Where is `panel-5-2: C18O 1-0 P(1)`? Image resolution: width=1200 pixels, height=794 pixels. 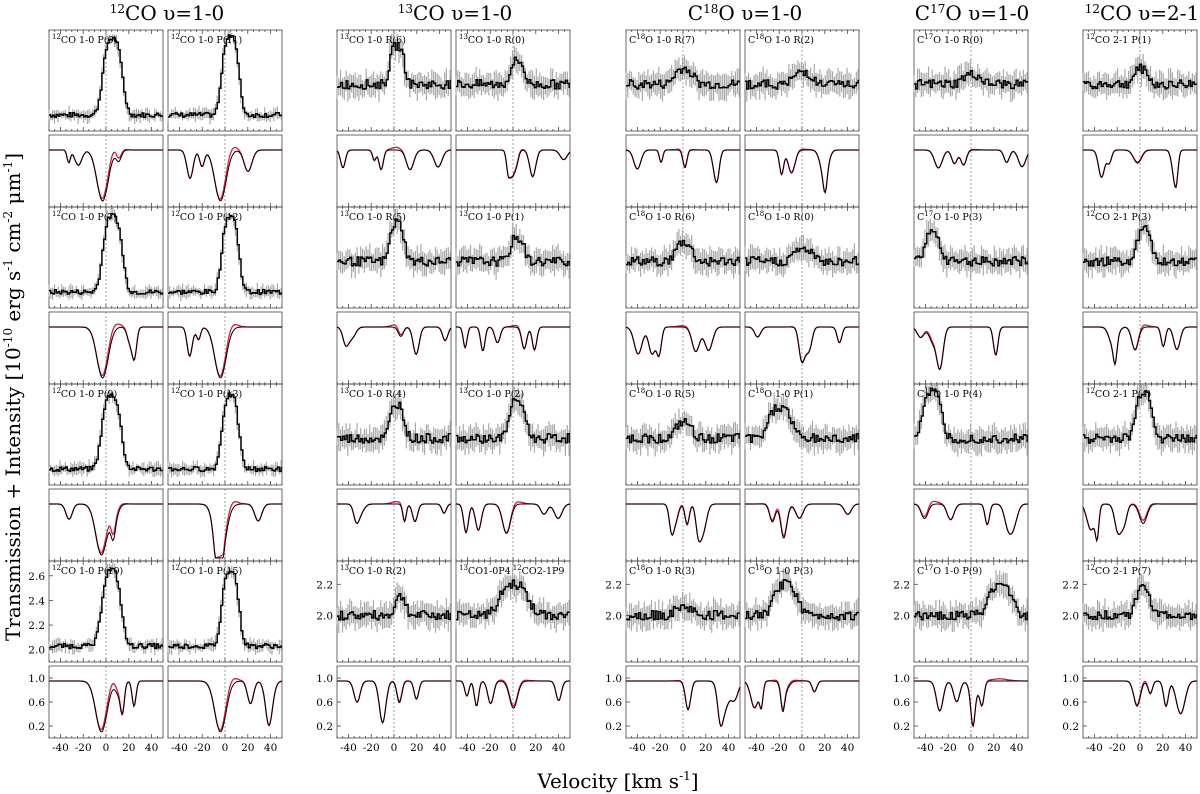 panel-5-2: C18O 1-0 P(1) is located at coordinates (802, 472).